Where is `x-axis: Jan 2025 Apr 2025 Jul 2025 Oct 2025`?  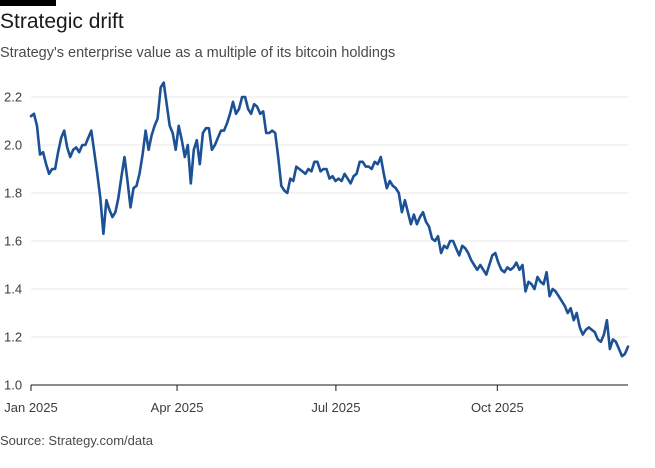
x-axis: Jan 2025 Apr 2025 Jul 2025 Oct 2025 is located at coordinates (316, 399).